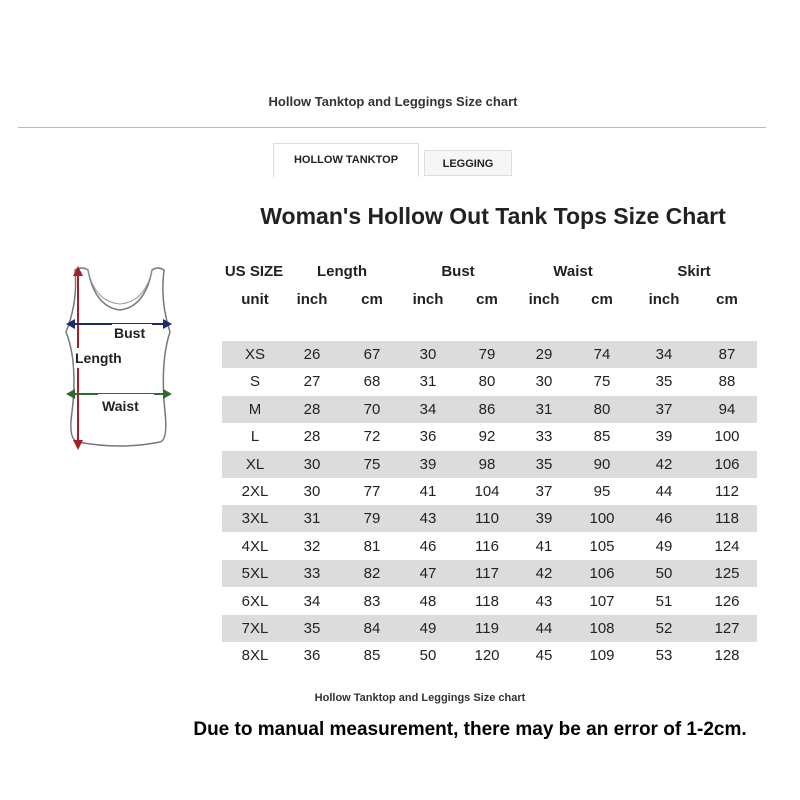  What do you see at coordinates (602, 628) in the screenshot?
I see `value-cell: 108` at bounding box center [602, 628].